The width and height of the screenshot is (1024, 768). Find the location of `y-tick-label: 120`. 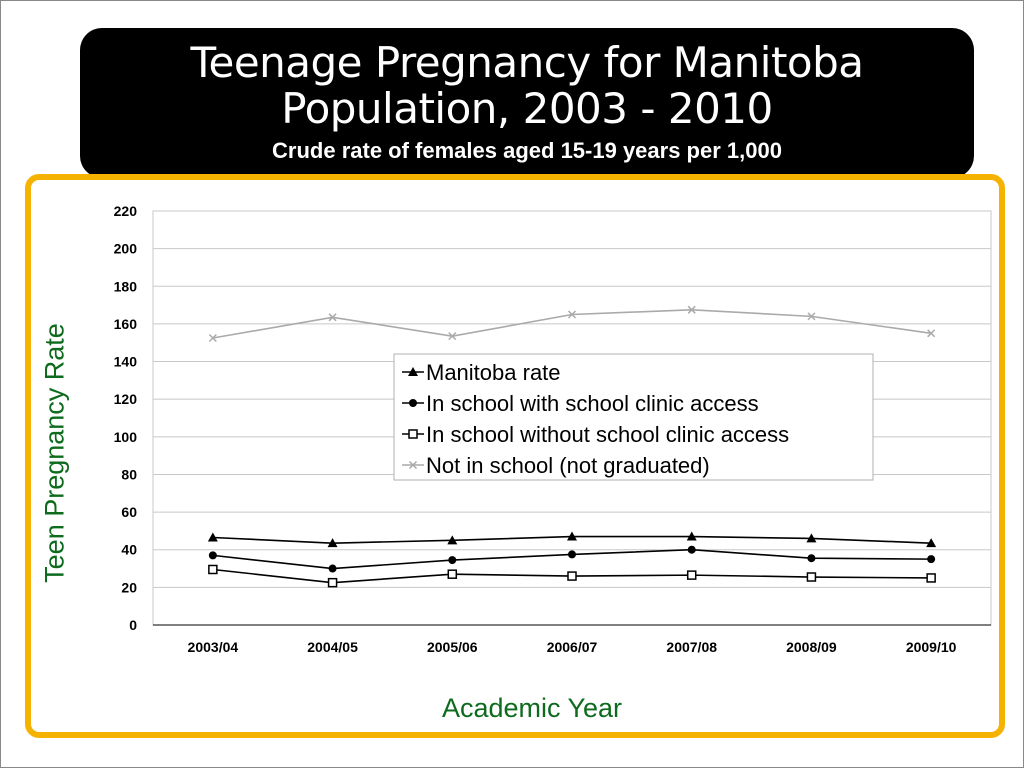

y-tick-label: 120 is located at coordinates (126, 399).